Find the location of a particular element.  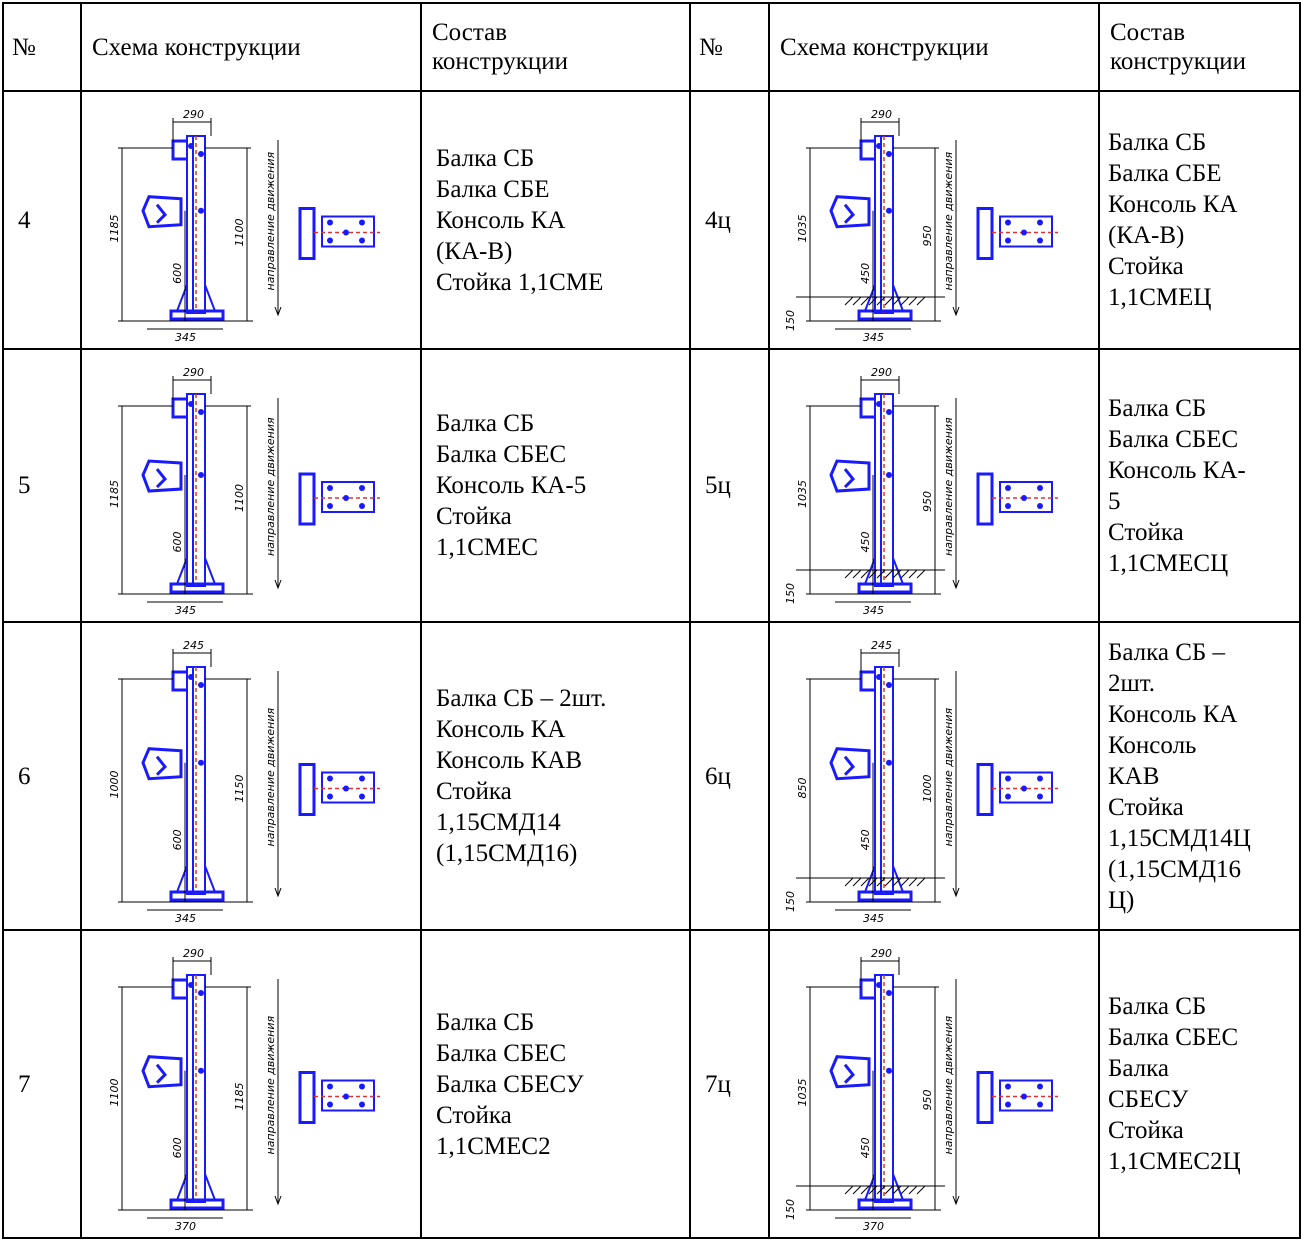

construction-scheme: 290 1100 600 1185 370 направление движения is located at coordinates (251, 1084).